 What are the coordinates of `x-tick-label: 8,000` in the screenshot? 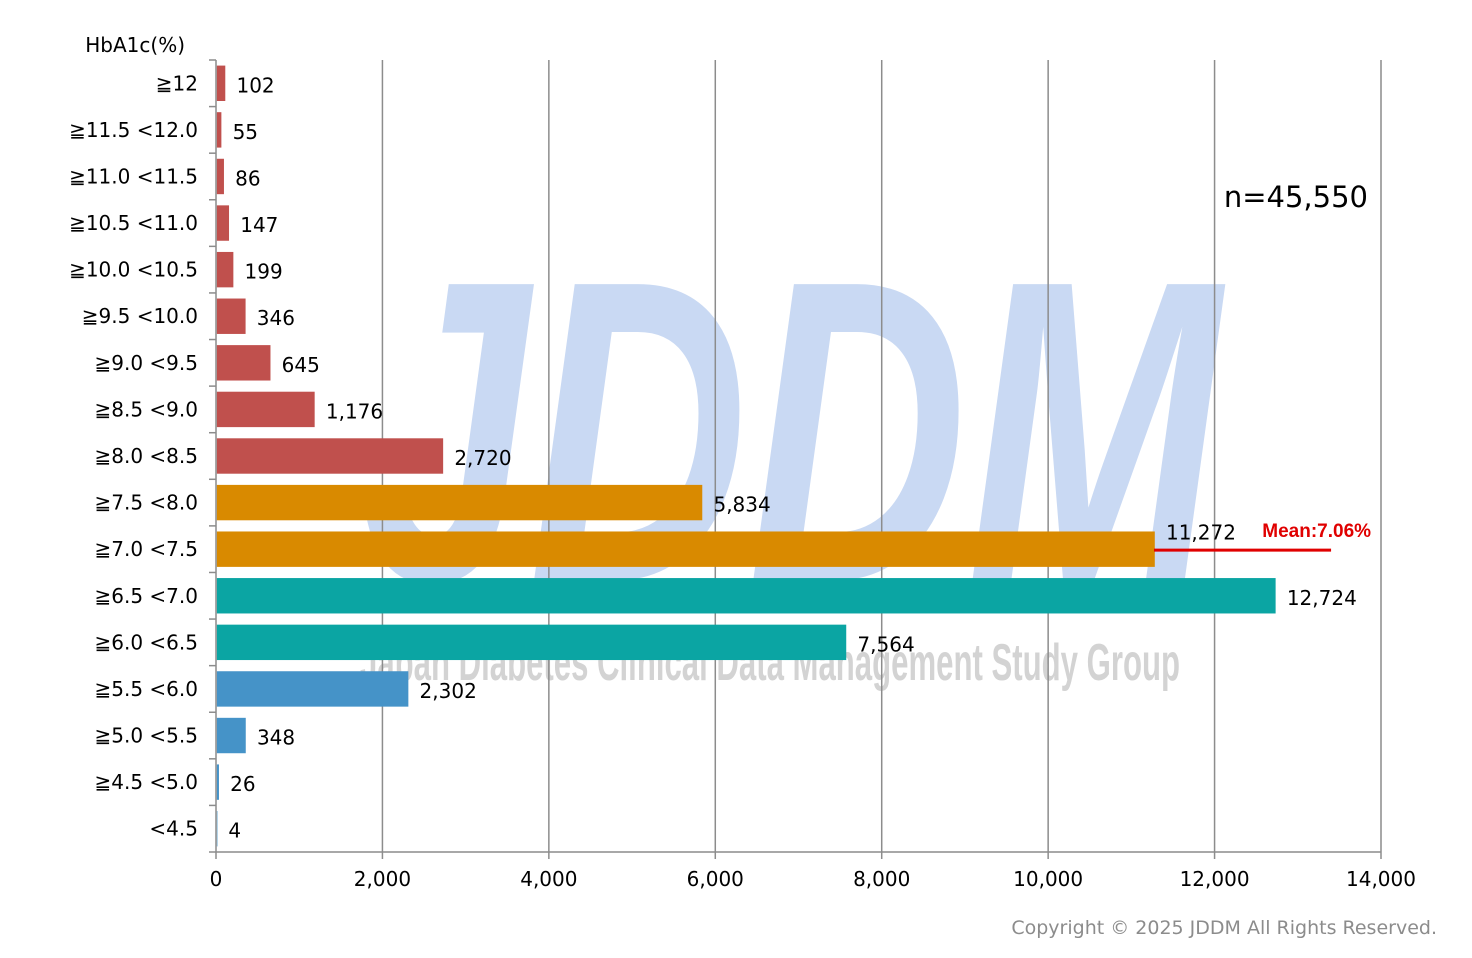 It's located at (881, 879).